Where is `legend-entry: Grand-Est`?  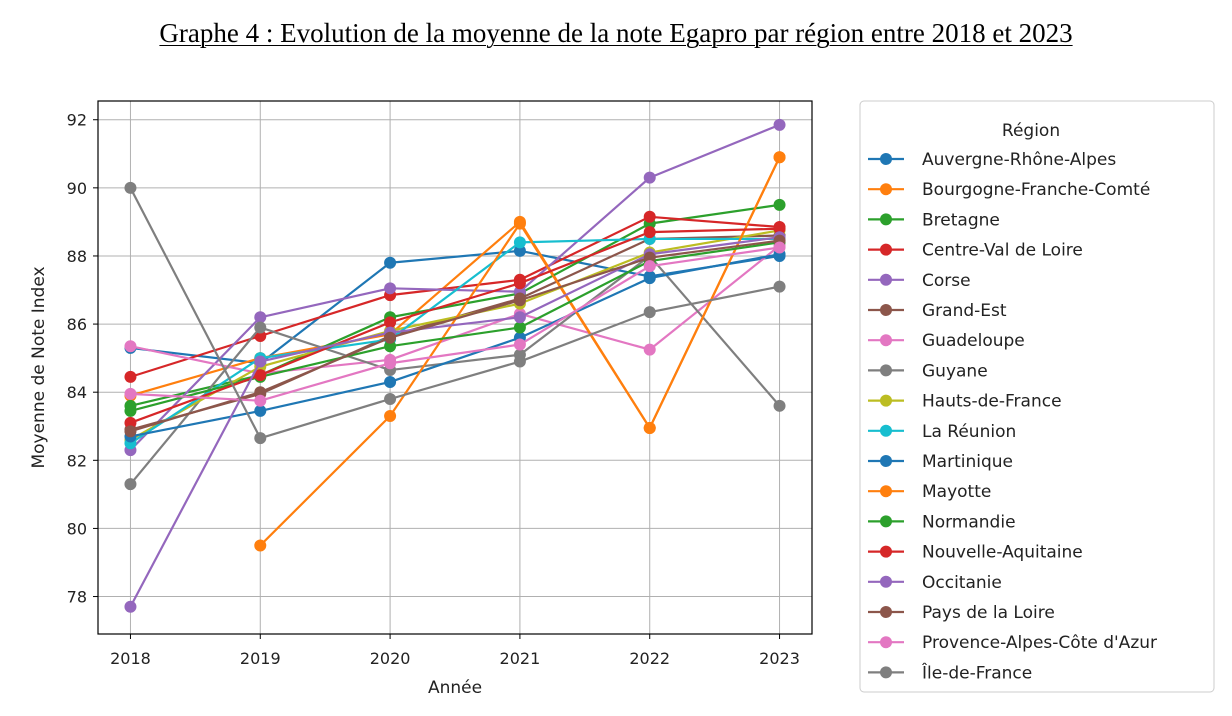 legend-entry: Grand-Est is located at coordinates (937, 311).